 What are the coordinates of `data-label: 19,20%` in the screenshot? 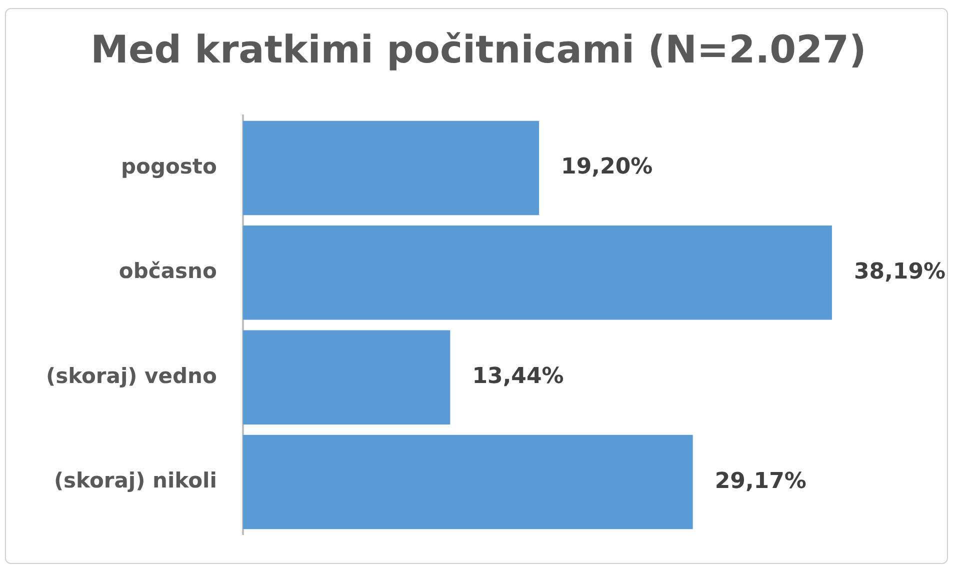 It's located at (607, 167).